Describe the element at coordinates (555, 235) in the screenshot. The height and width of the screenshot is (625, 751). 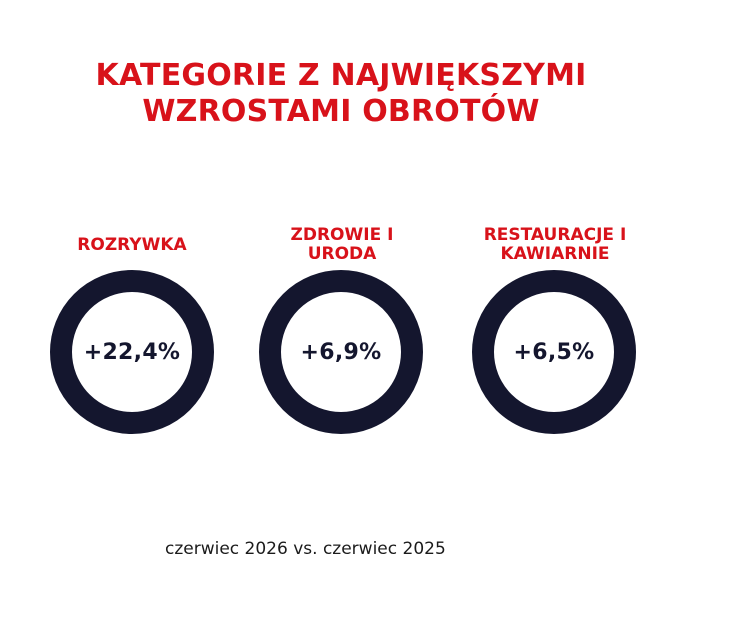
I see `category-label-line-1: RESTAURACJE I` at that location.